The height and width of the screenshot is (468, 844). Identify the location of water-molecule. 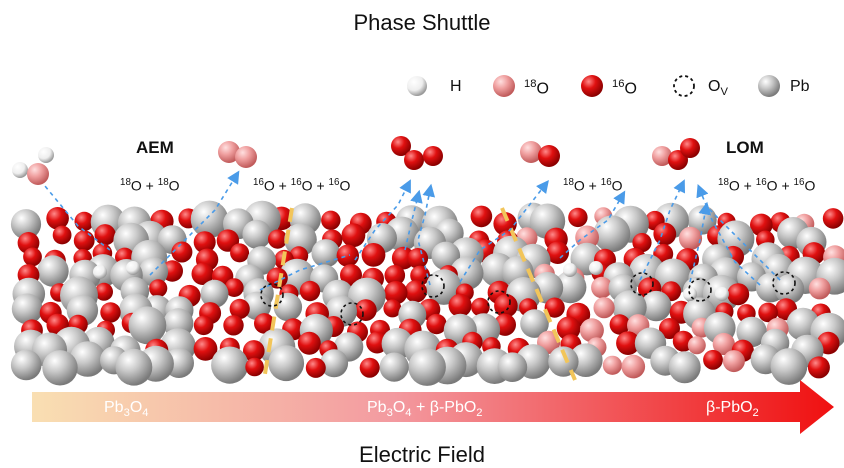
(33, 166).